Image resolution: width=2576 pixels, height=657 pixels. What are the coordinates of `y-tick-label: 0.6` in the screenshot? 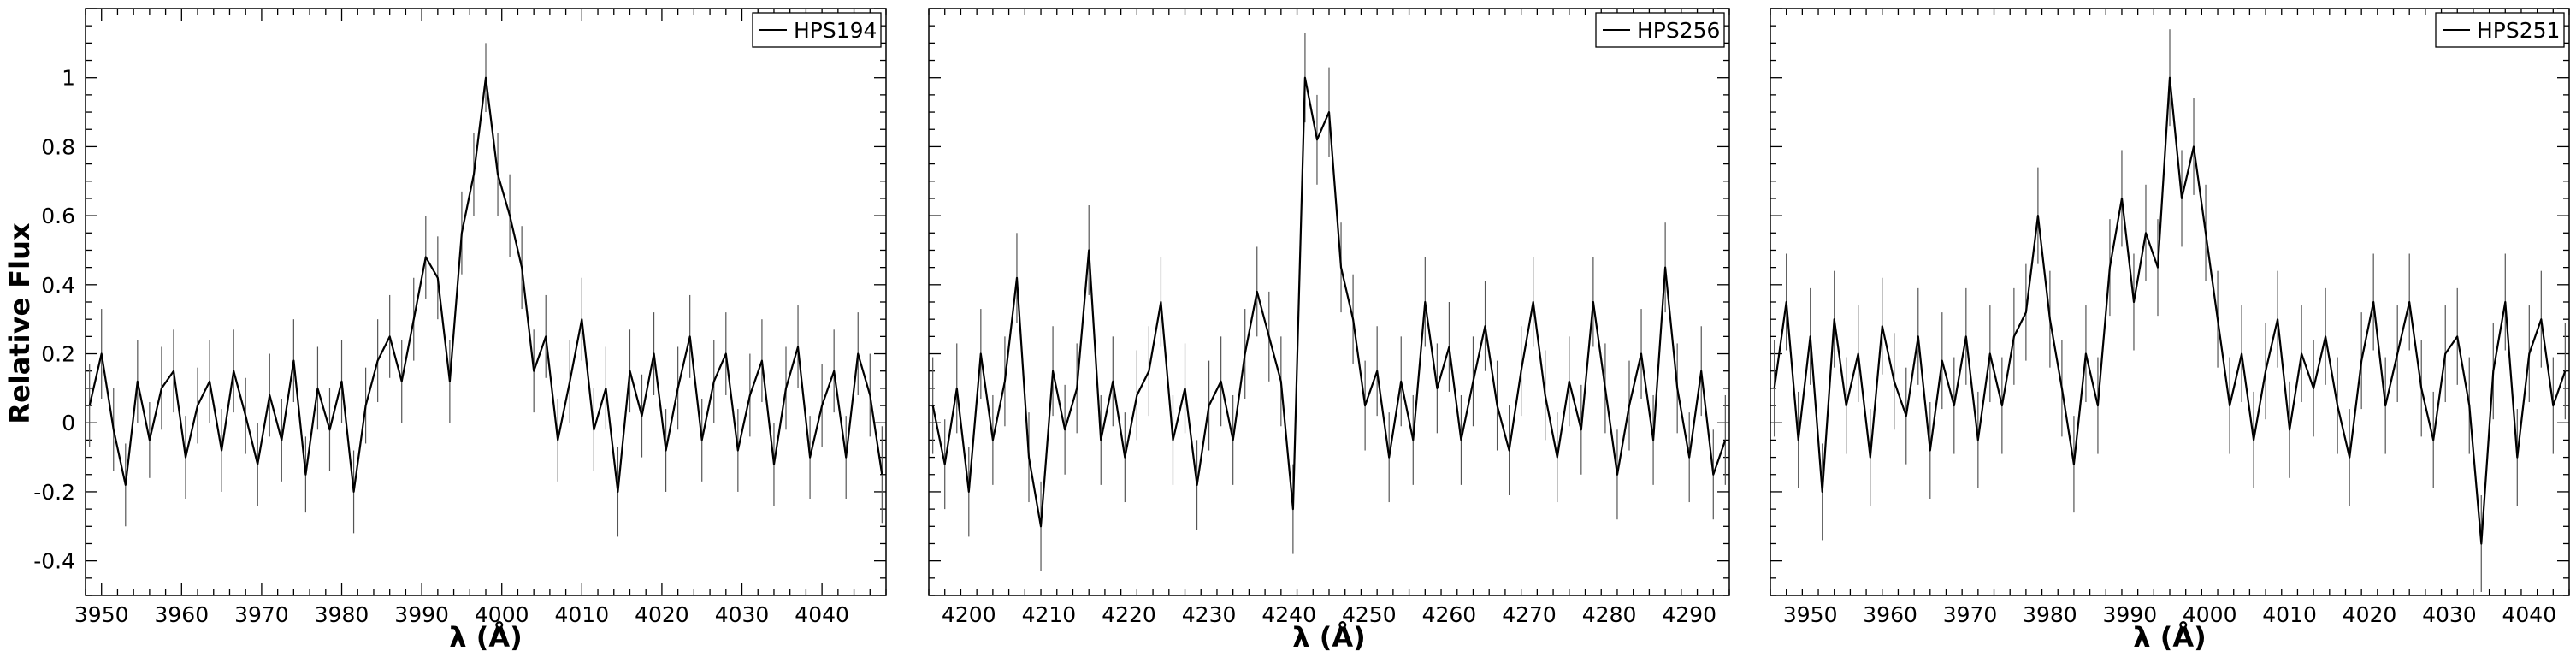 It's located at (58, 216).